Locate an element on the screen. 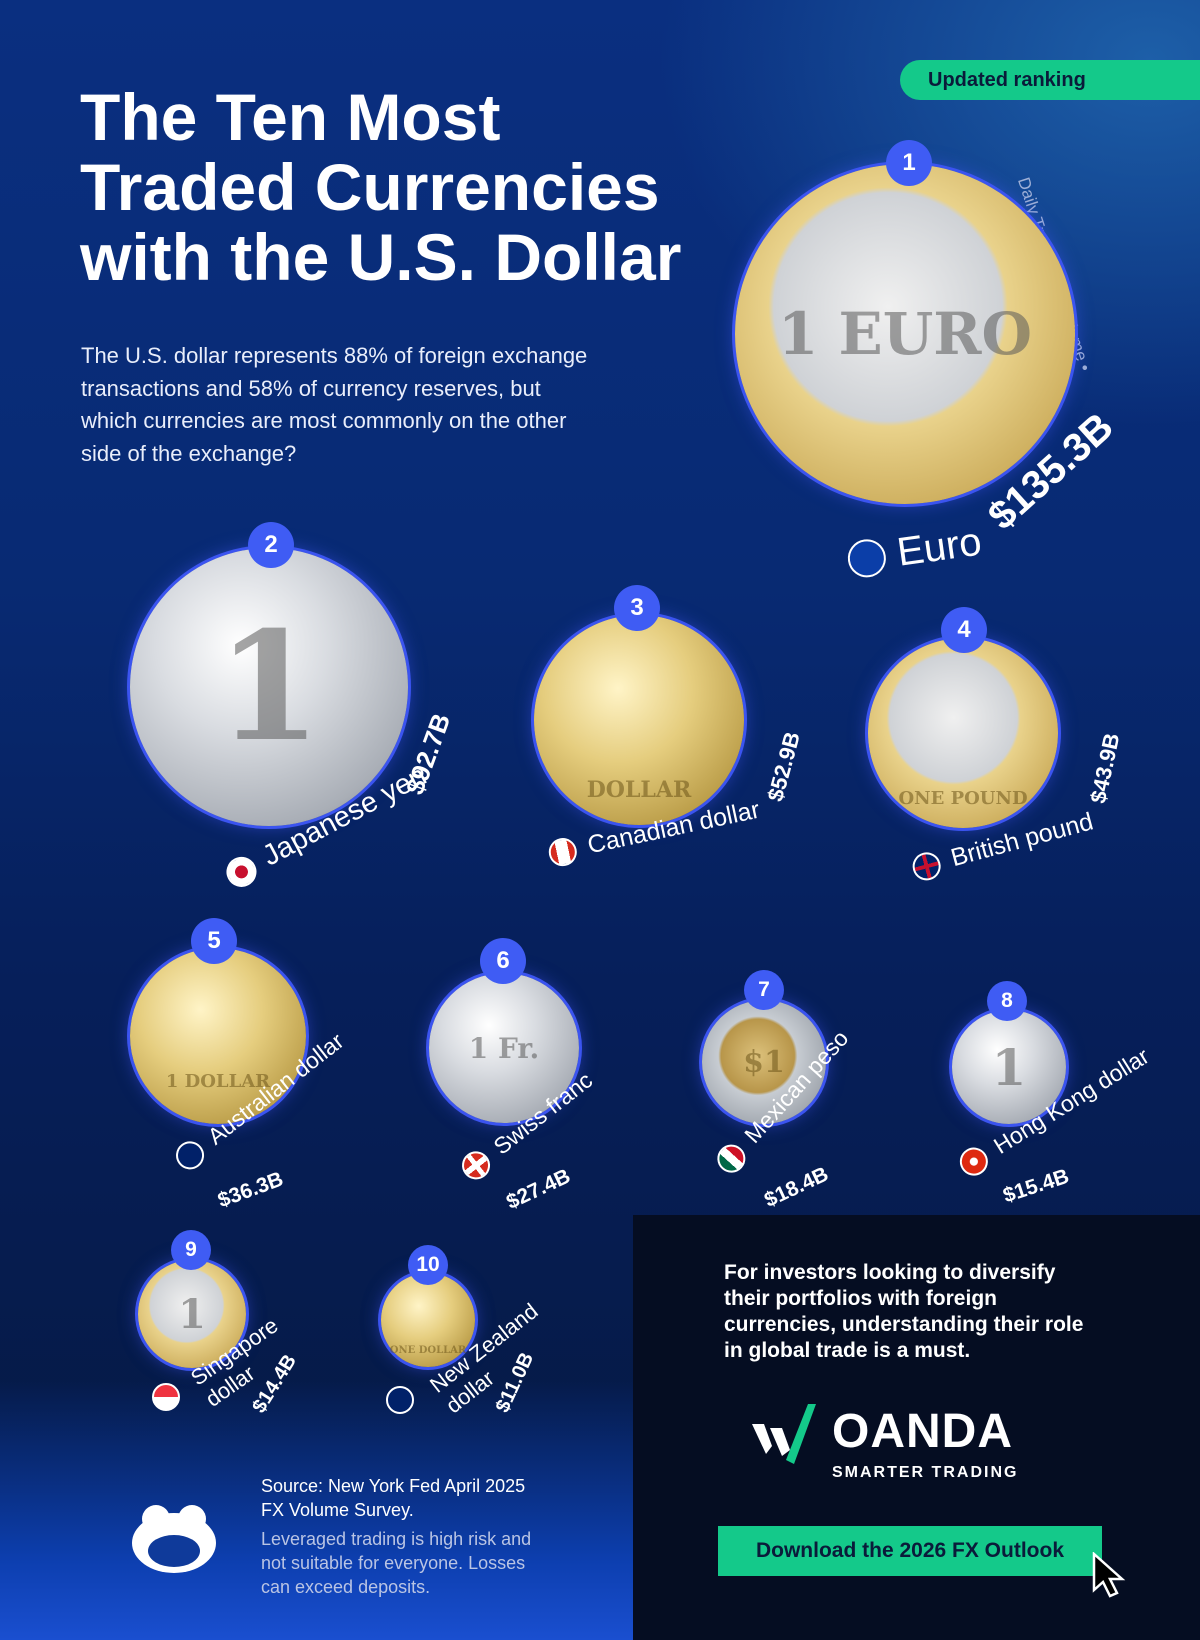 The width and height of the screenshot is (1200, 1640). rank-badge: 6 is located at coordinates (503, 961).